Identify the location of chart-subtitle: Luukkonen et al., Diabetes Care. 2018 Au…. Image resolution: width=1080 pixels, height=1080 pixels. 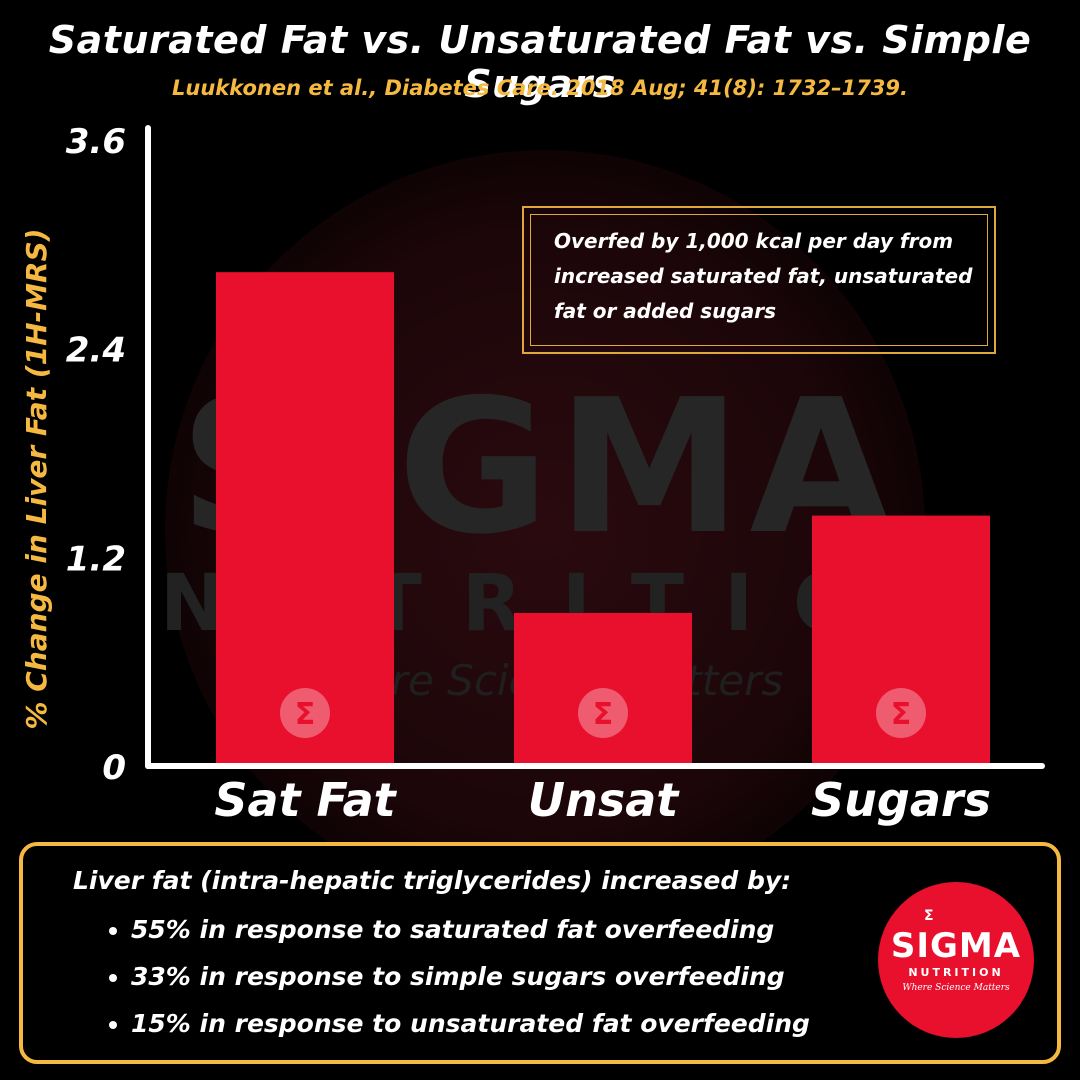
(540, 88).